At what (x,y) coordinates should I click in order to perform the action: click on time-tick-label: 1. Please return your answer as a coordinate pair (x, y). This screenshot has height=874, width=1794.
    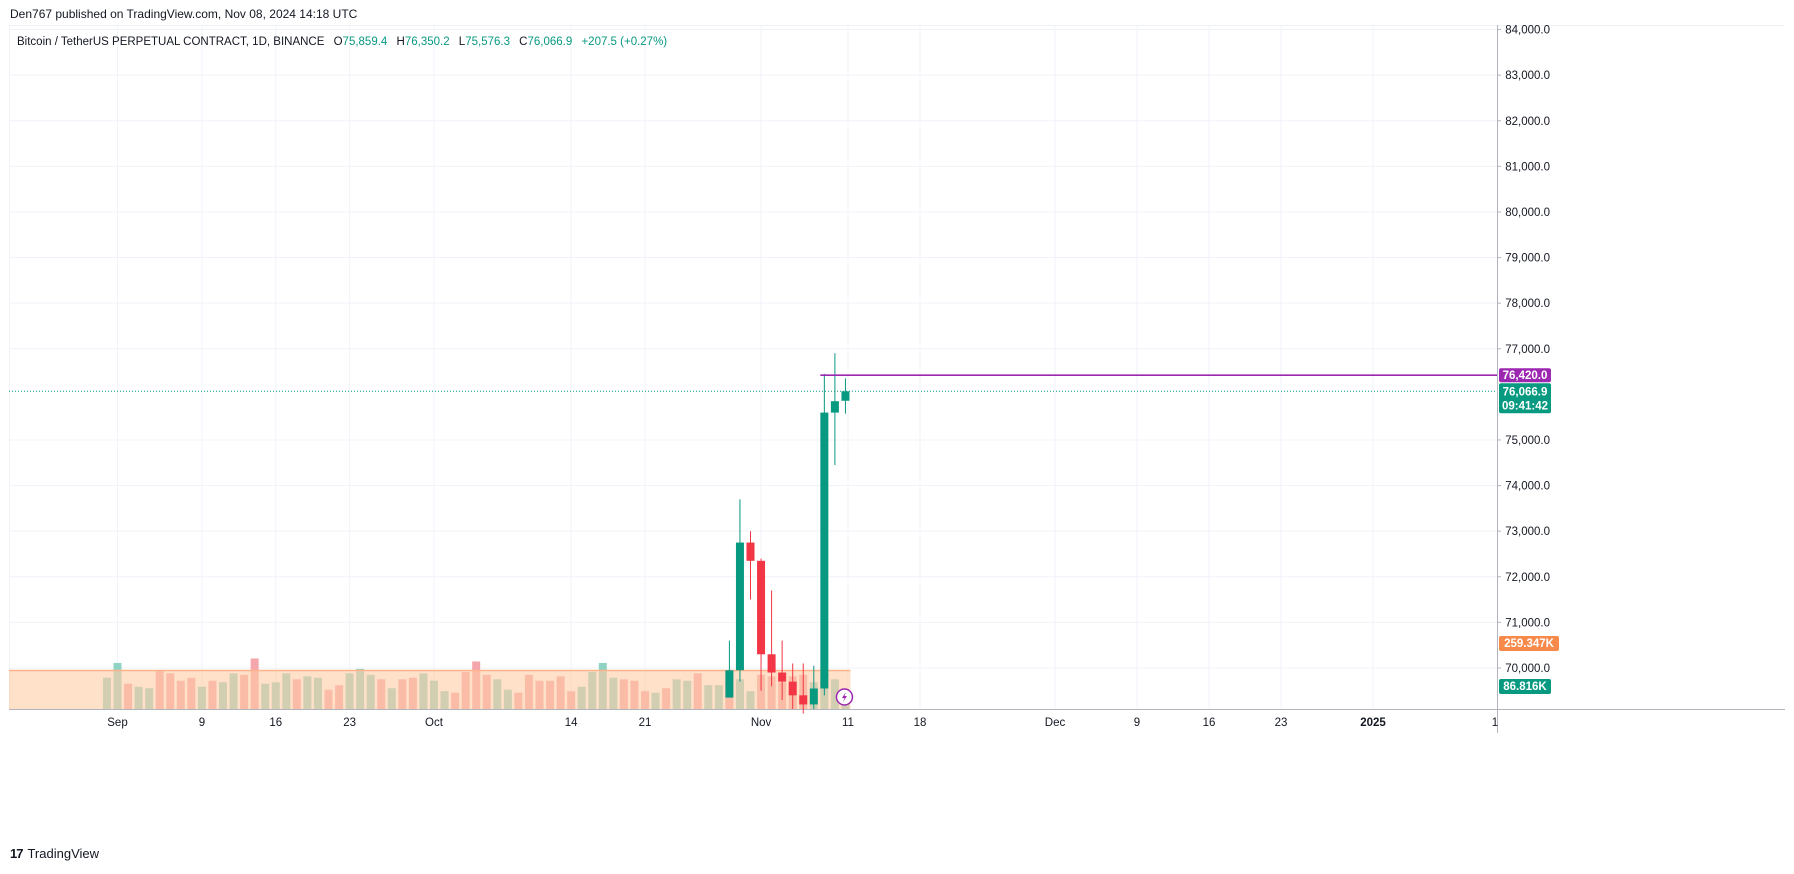
    Looking at the image, I should click on (1495, 723).